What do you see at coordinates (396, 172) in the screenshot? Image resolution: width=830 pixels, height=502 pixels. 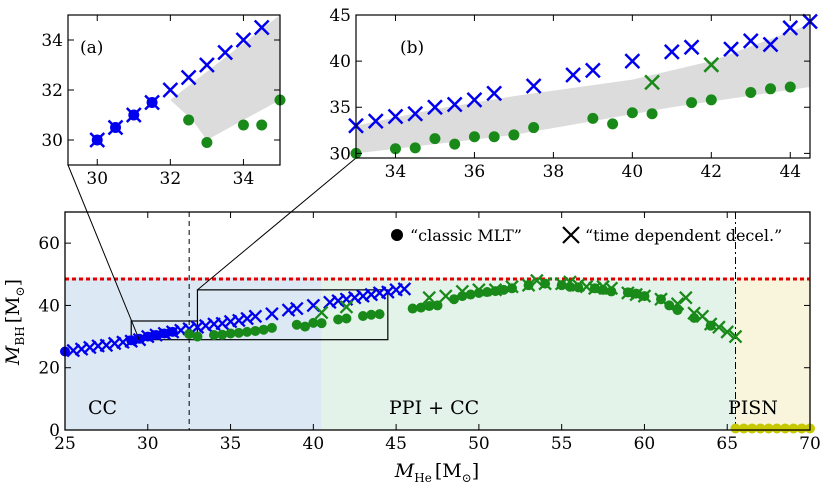 I see `inset-b-xtick-label-34: 34` at bounding box center [396, 172].